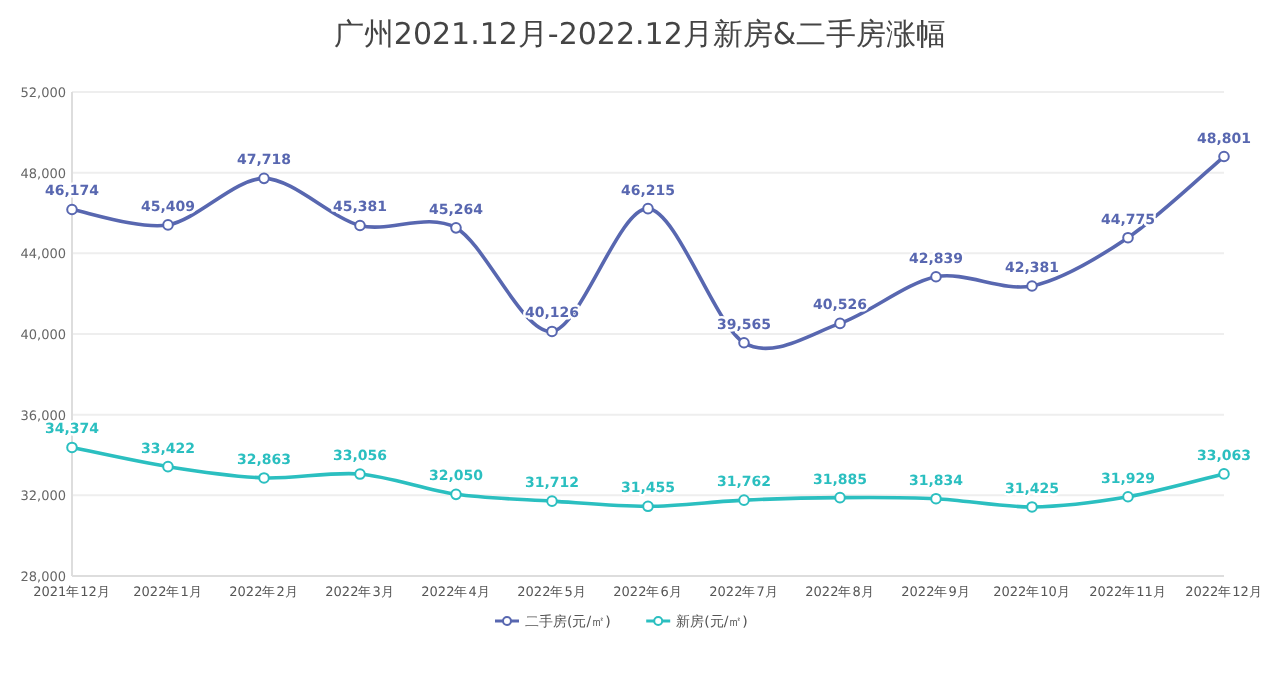 This screenshot has width=1282, height=682. What do you see at coordinates (640, 34) in the screenshot?
I see `chart-title: 广州2021.12月-2022.12月新房&二手房涨幅` at bounding box center [640, 34].